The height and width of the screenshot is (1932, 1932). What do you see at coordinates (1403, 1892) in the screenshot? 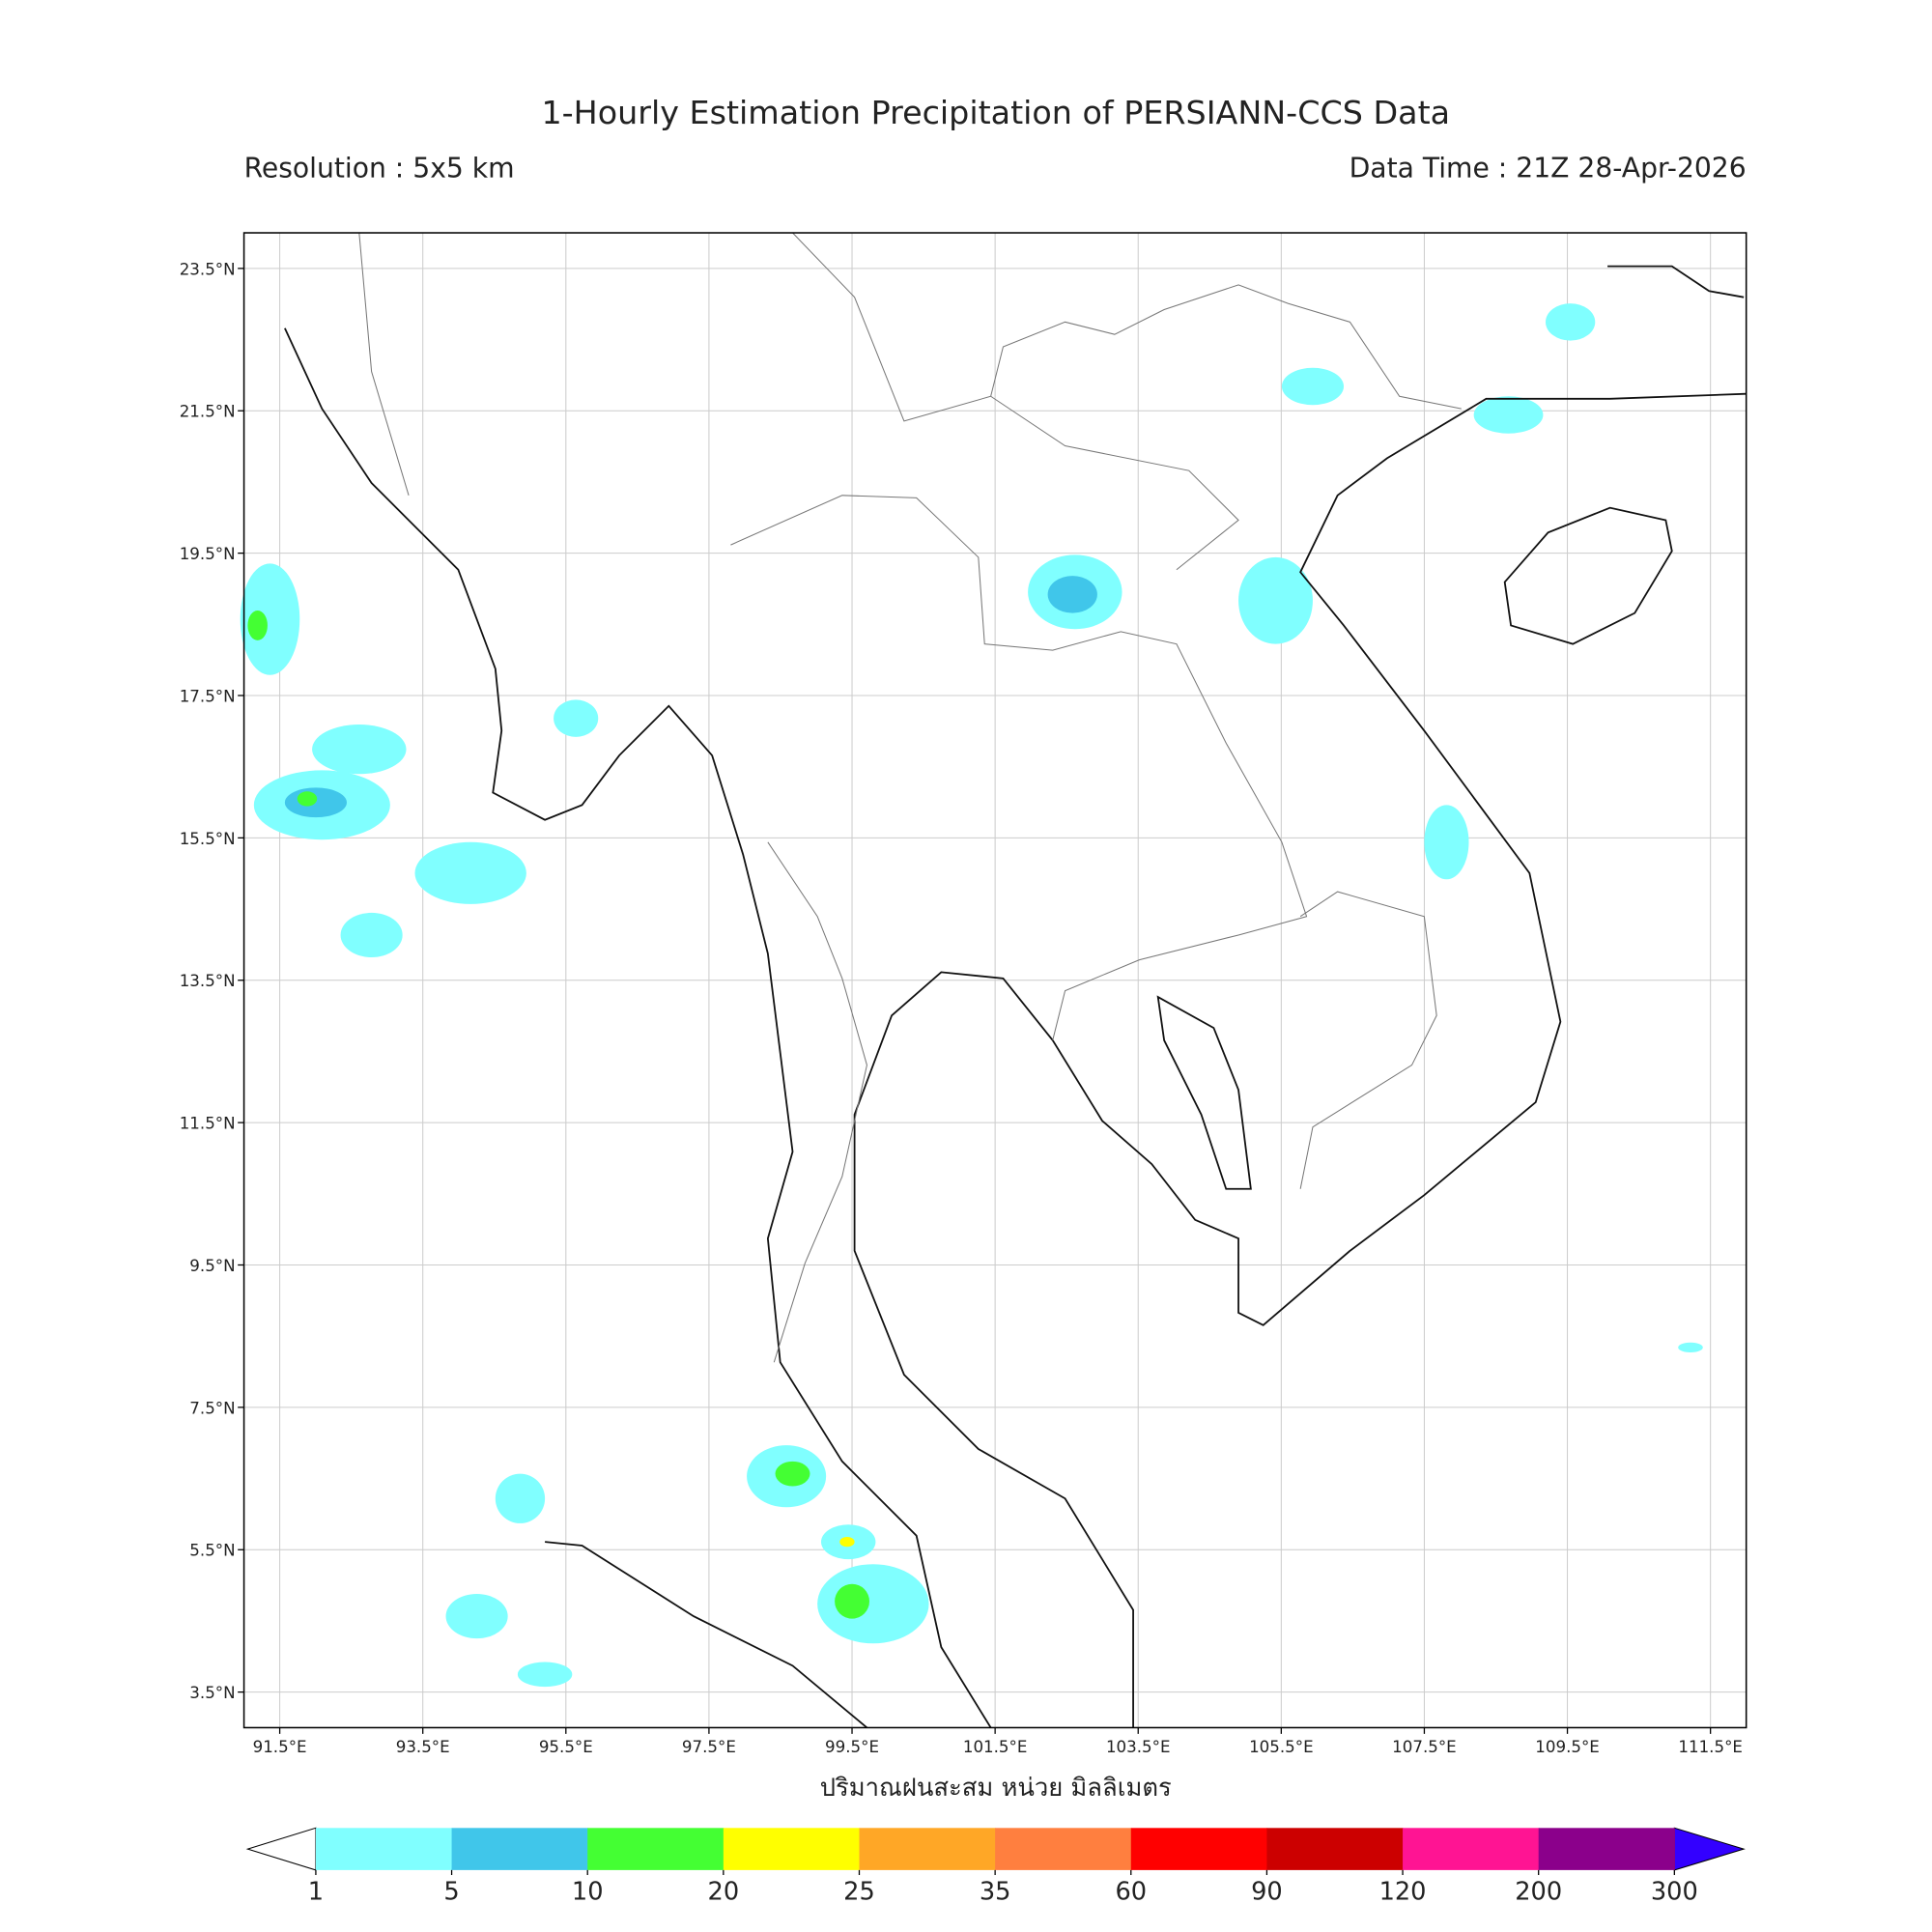
I see `colorbar-tick-label: 120` at bounding box center [1403, 1892].